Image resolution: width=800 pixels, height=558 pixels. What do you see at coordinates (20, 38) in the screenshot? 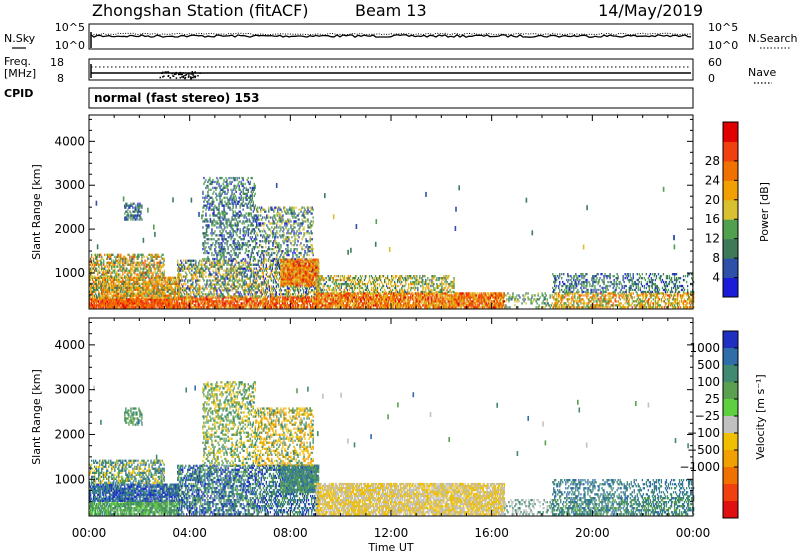
I see `nsky-label: N.Sky` at bounding box center [20, 38].